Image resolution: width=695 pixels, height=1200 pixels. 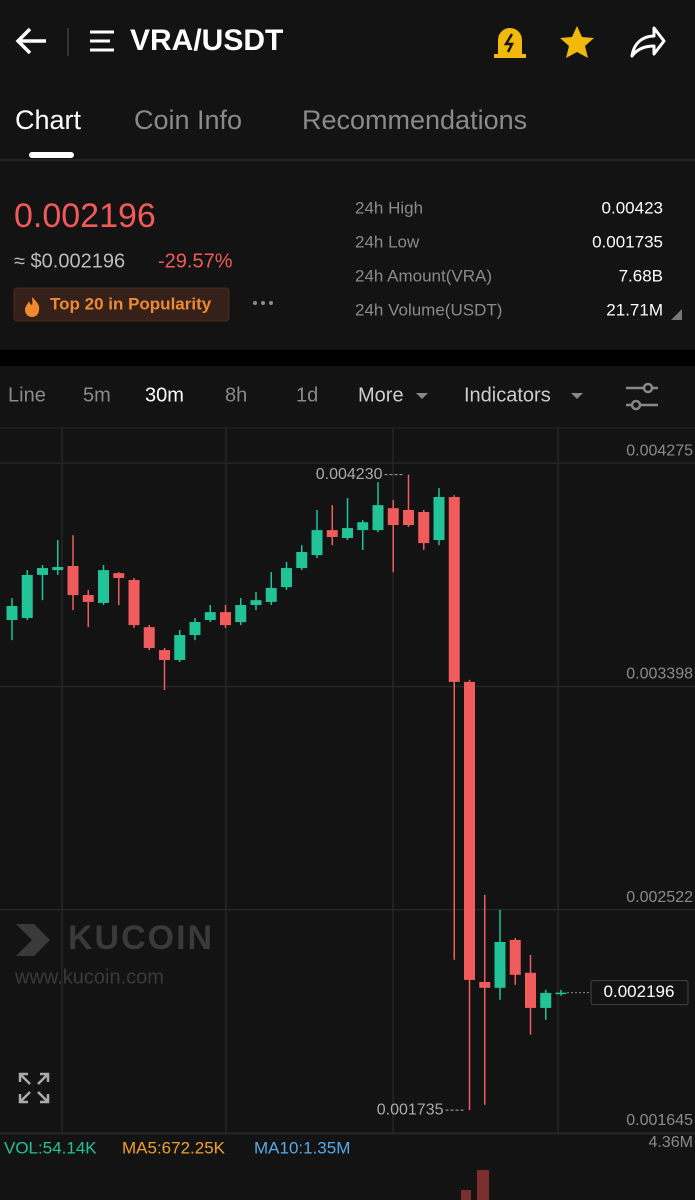 What do you see at coordinates (389, 207) in the screenshot?
I see `stat-label: 24h High` at bounding box center [389, 207].